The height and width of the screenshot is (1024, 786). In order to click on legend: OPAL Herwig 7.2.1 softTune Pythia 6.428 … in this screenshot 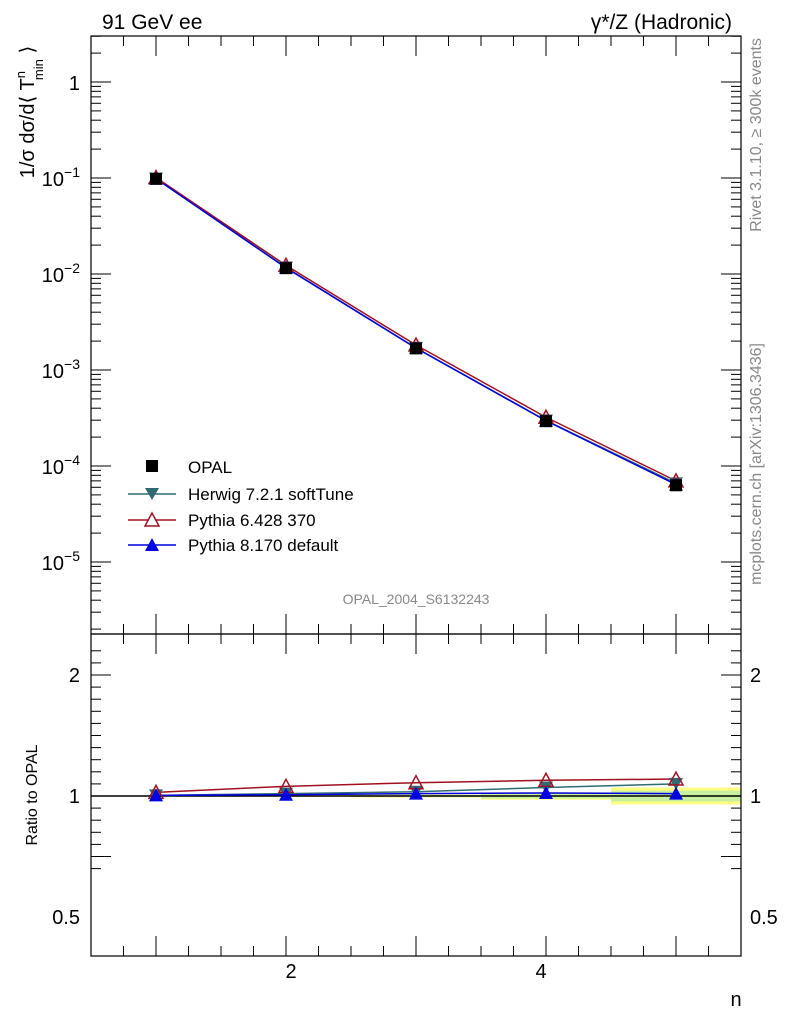, I will do `click(241, 506)`.